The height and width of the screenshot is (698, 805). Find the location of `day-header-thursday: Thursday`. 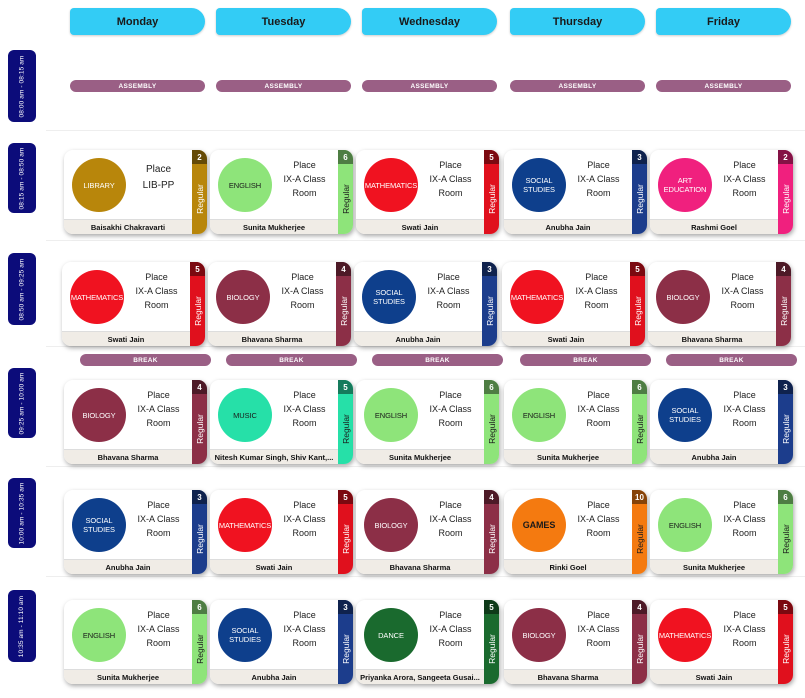

day-header-thursday: Thursday is located at coordinates (577, 21).